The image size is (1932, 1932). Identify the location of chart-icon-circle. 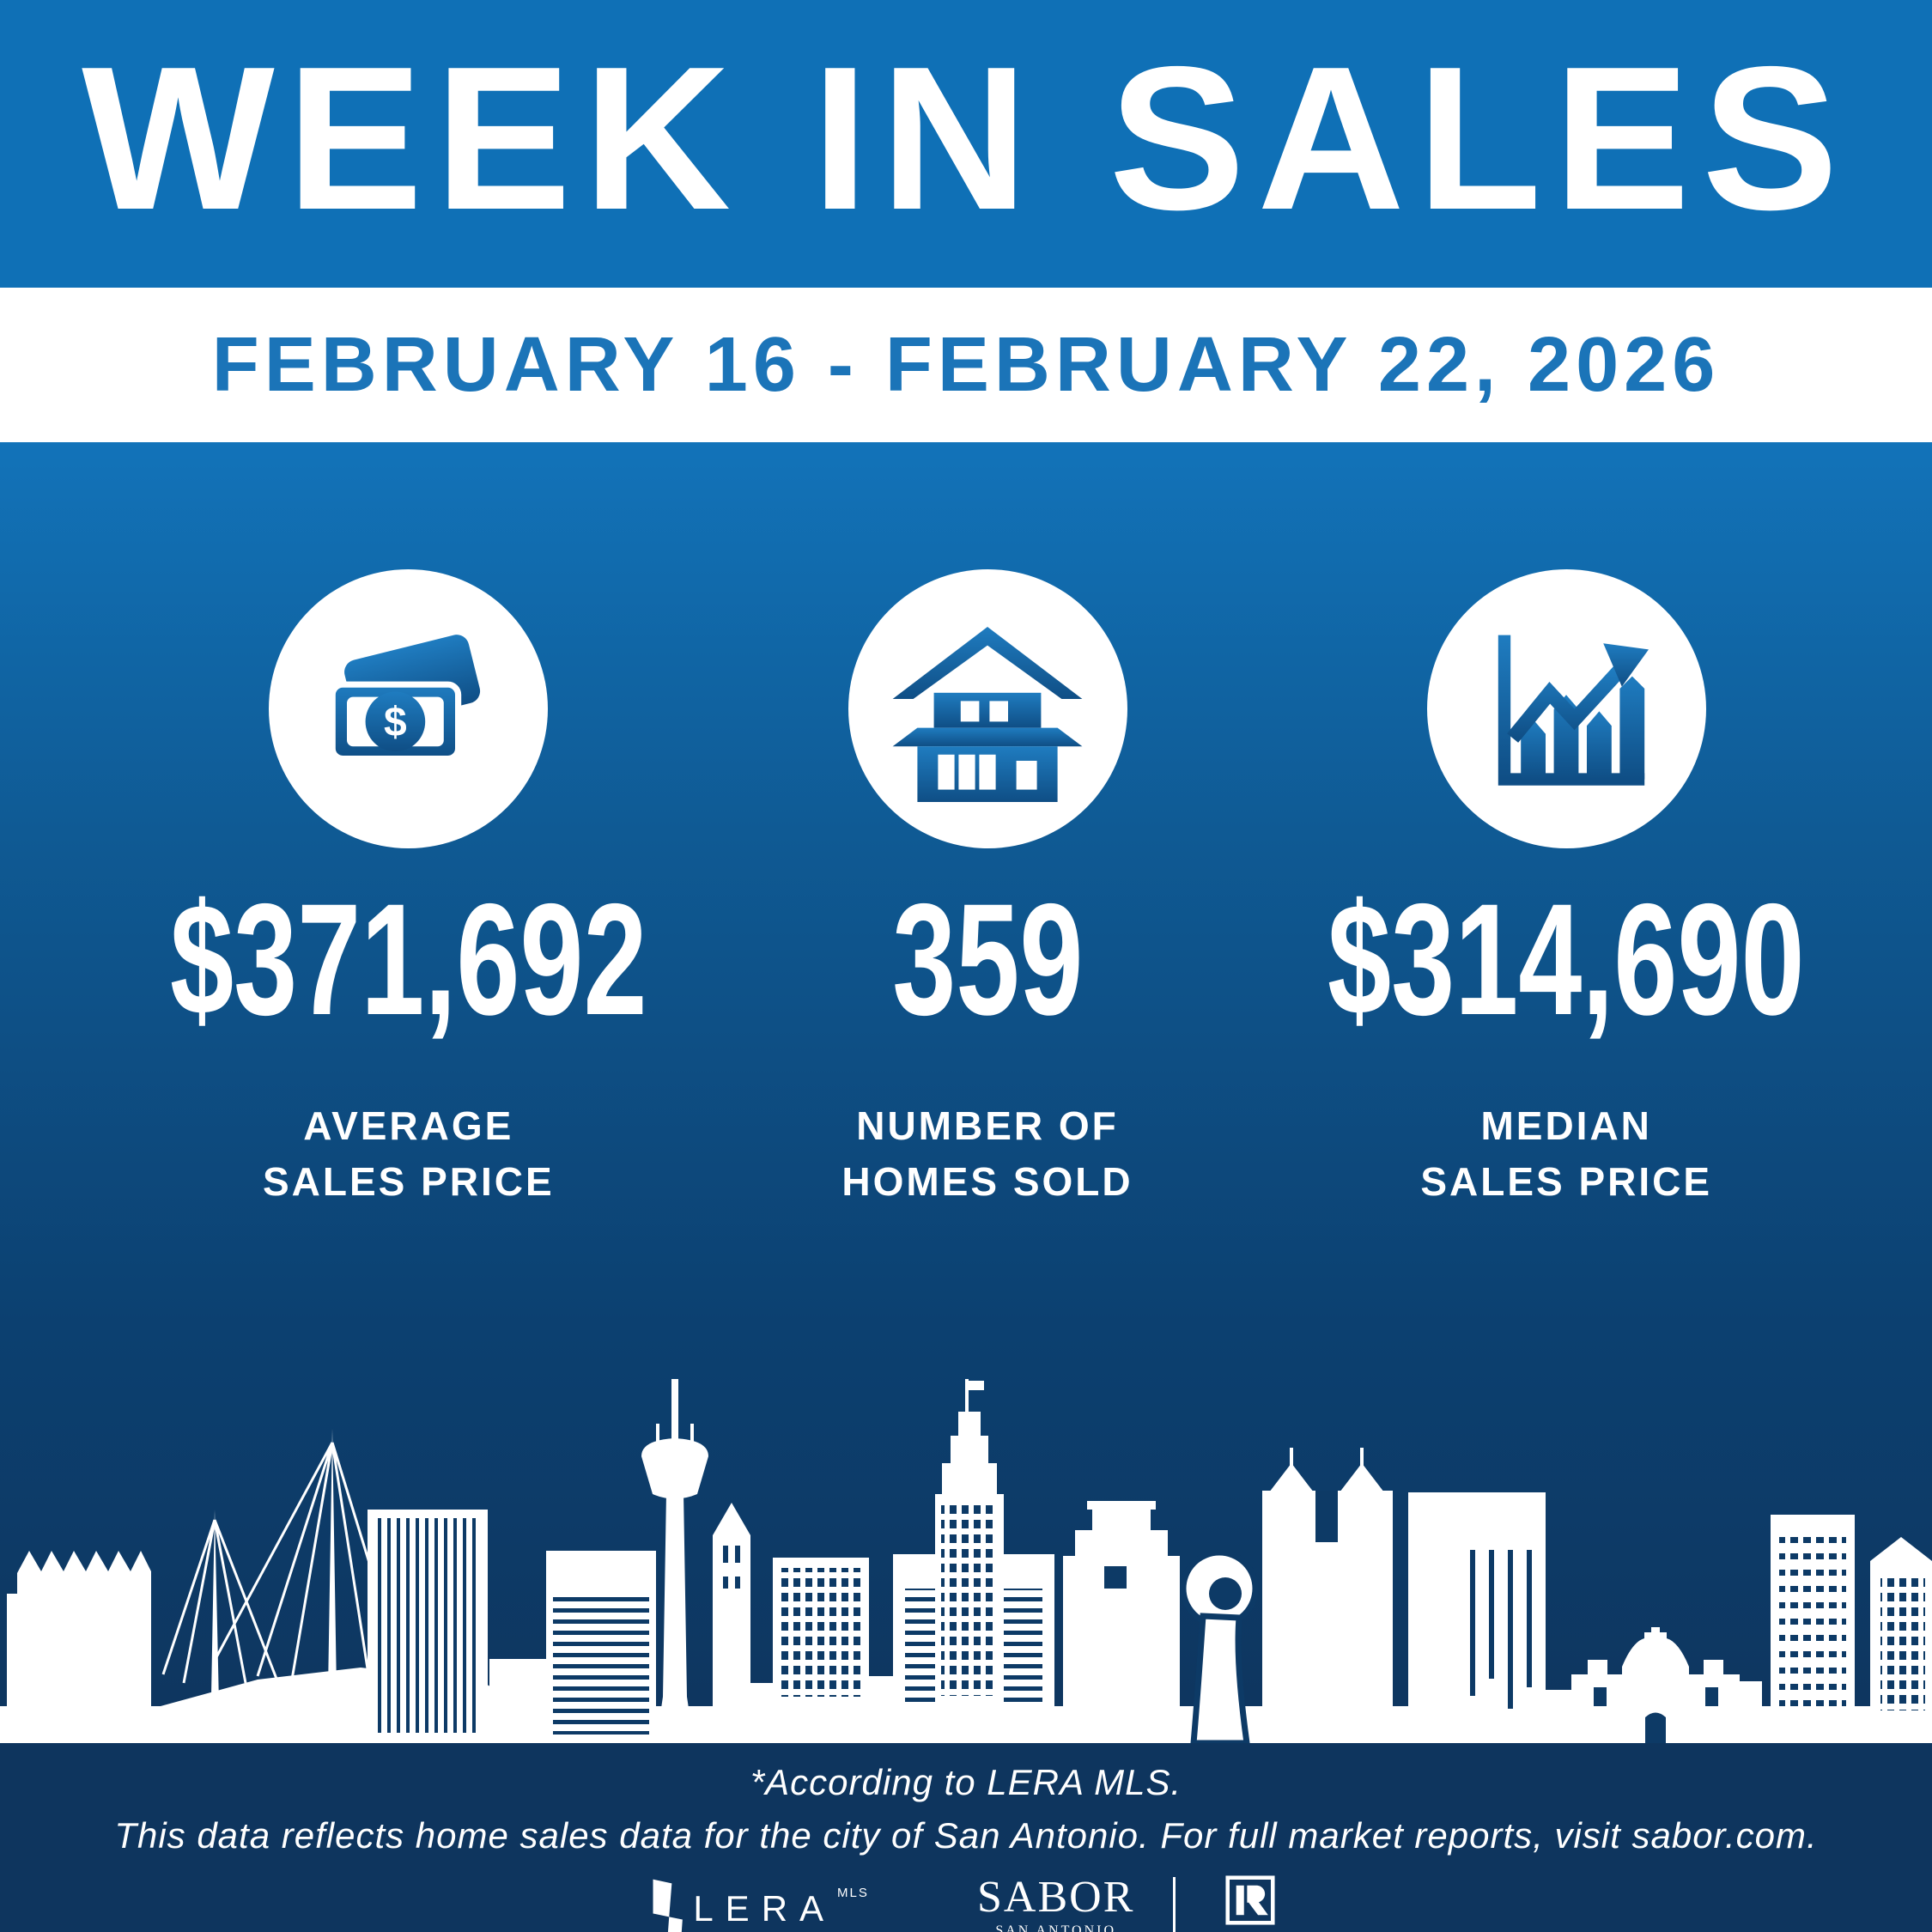
(1566, 708).